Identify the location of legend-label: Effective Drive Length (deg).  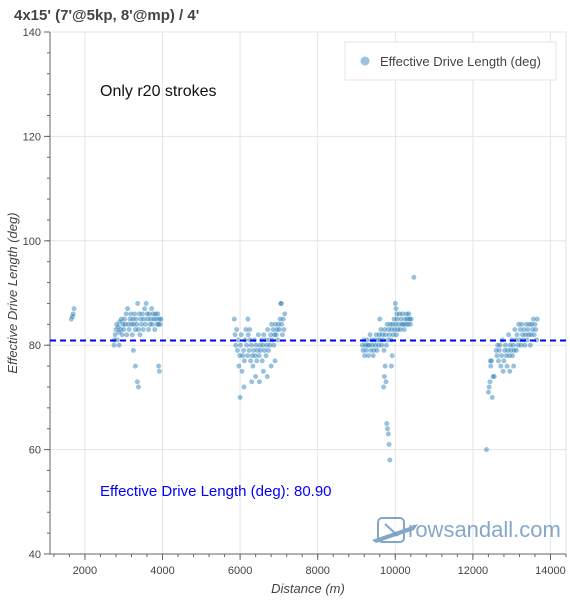
(460, 61).